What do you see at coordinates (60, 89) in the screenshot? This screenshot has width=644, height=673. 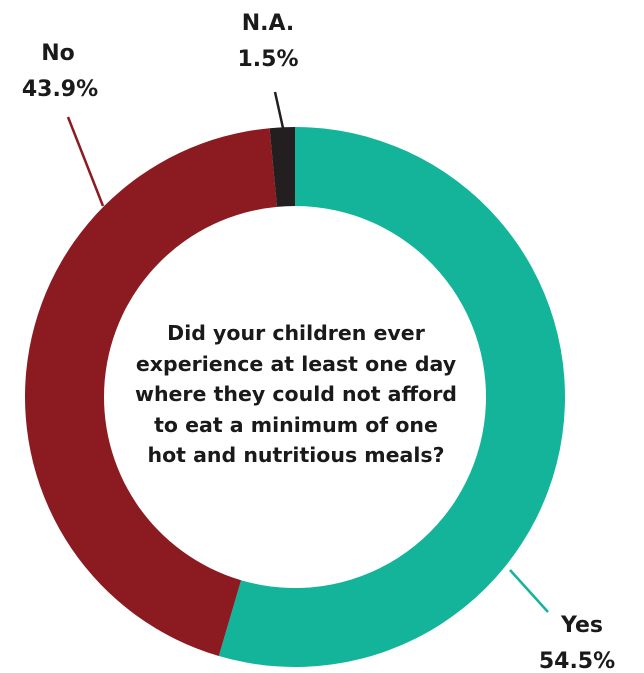 I see `slice-label-no-value: 43.9%` at bounding box center [60, 89].